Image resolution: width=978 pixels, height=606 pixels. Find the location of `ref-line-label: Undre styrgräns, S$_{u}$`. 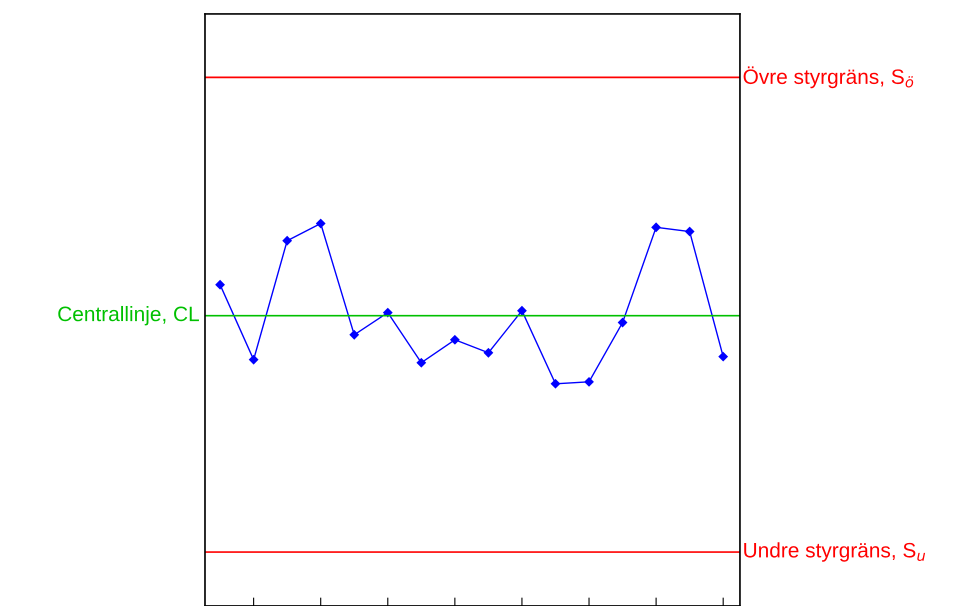

ref-line-label: Undre styrgräns, S$_{u}$ is located at coordinates (835, 552).